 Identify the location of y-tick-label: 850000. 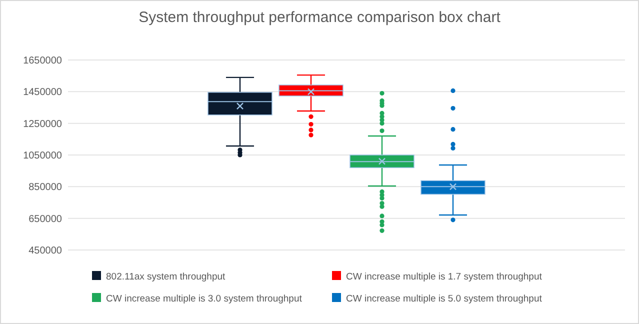
(45, 188).